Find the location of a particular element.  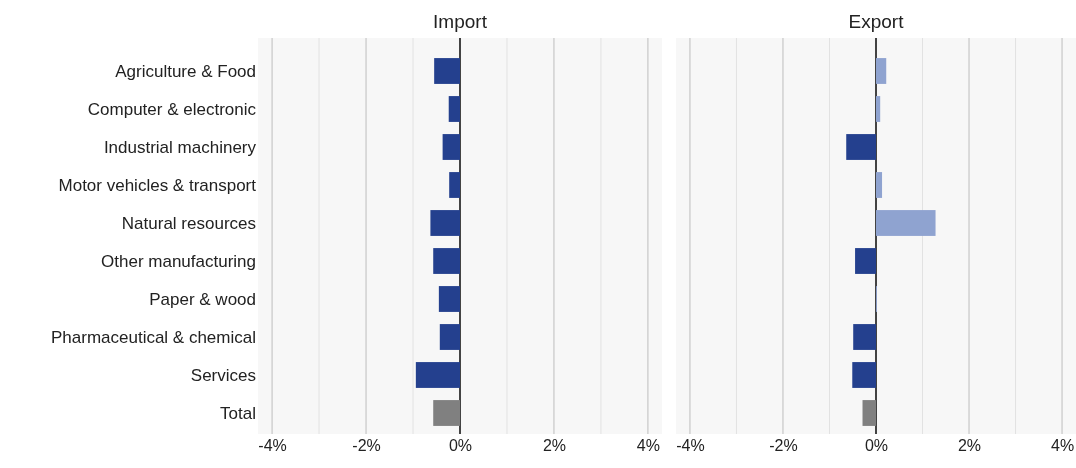

chart-title: Export is located at coordinates (876, 21).